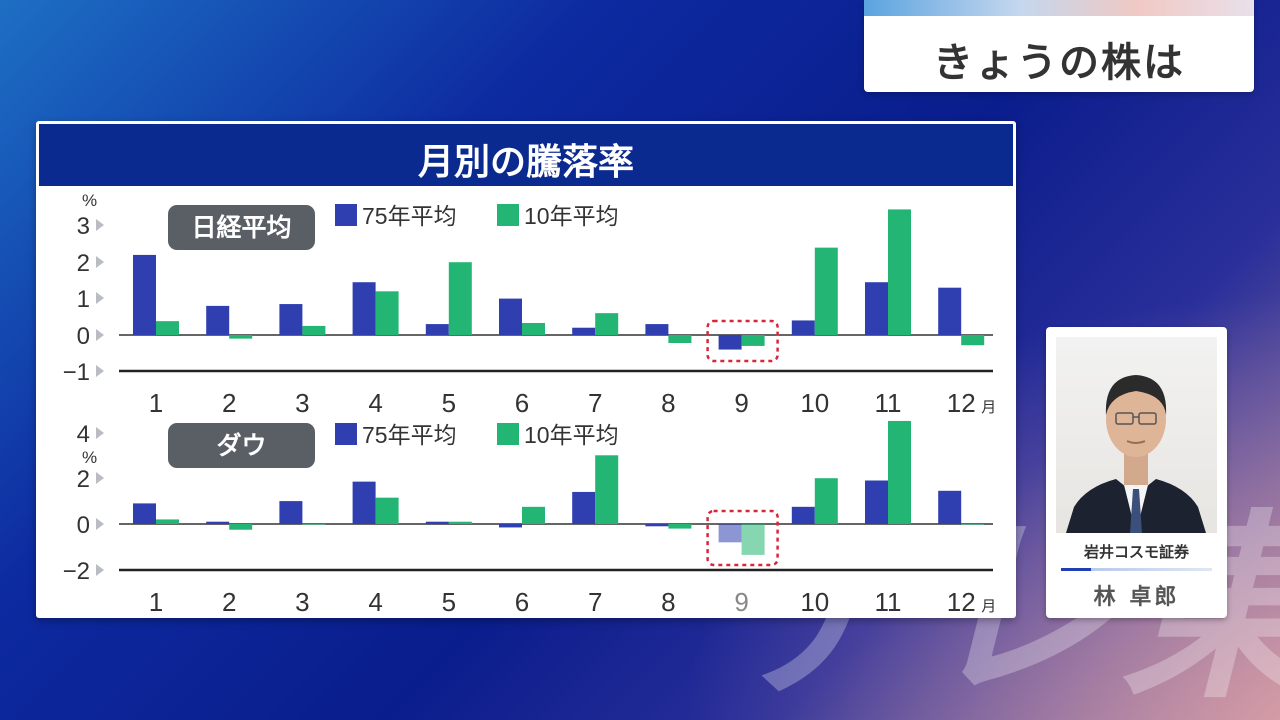 The image size is (1280, 720). I want to click on panel1-legend-label: 75年平均, so click(409, 216).